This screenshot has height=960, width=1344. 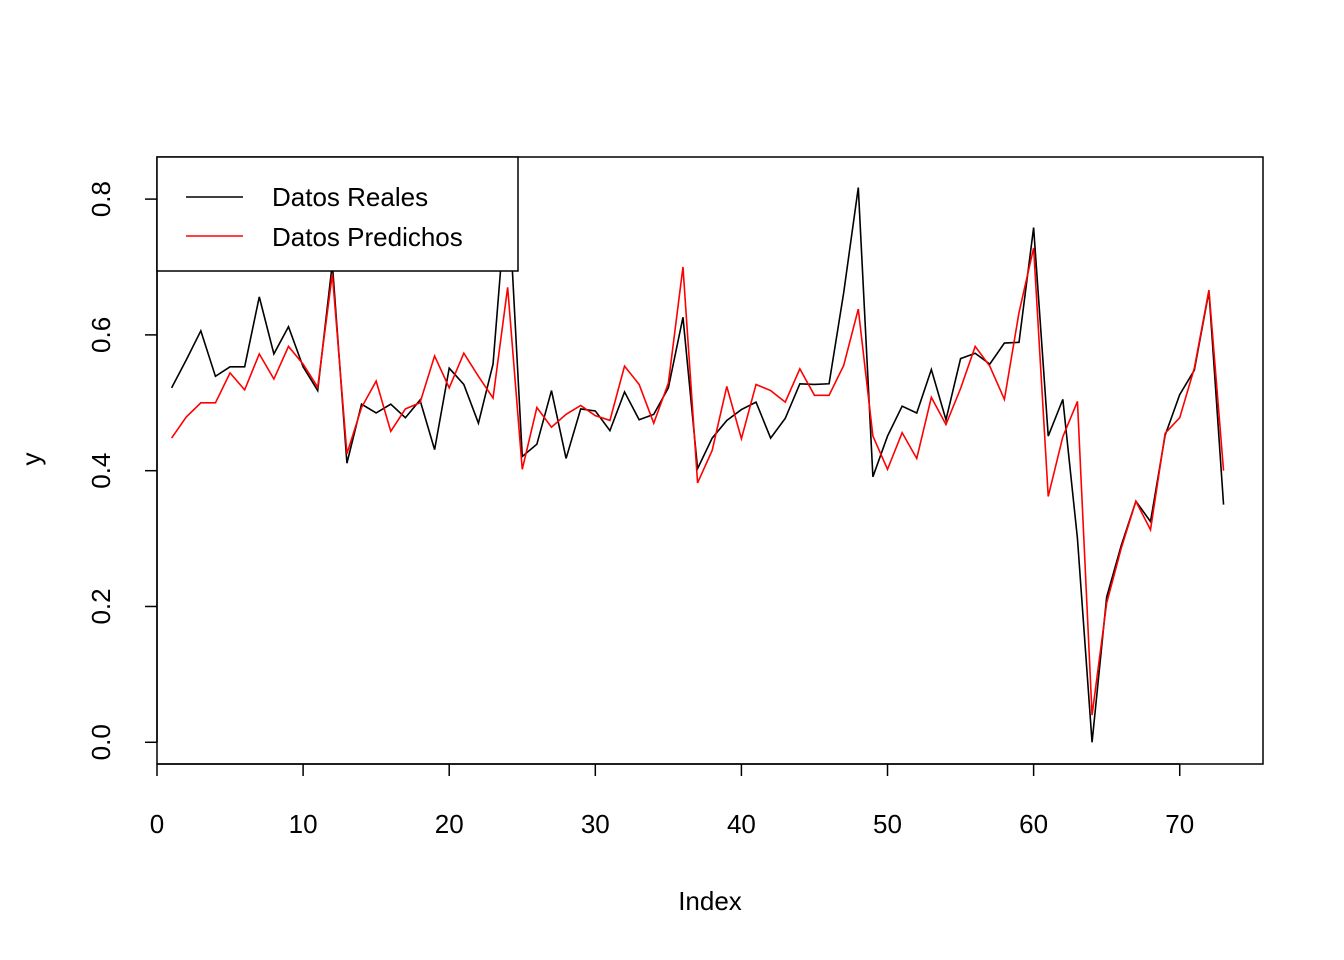 What do you see at coordinates (710, 901) in the screenshot?
I see `x-axis-label: Index` at bounding box center [710, 901].